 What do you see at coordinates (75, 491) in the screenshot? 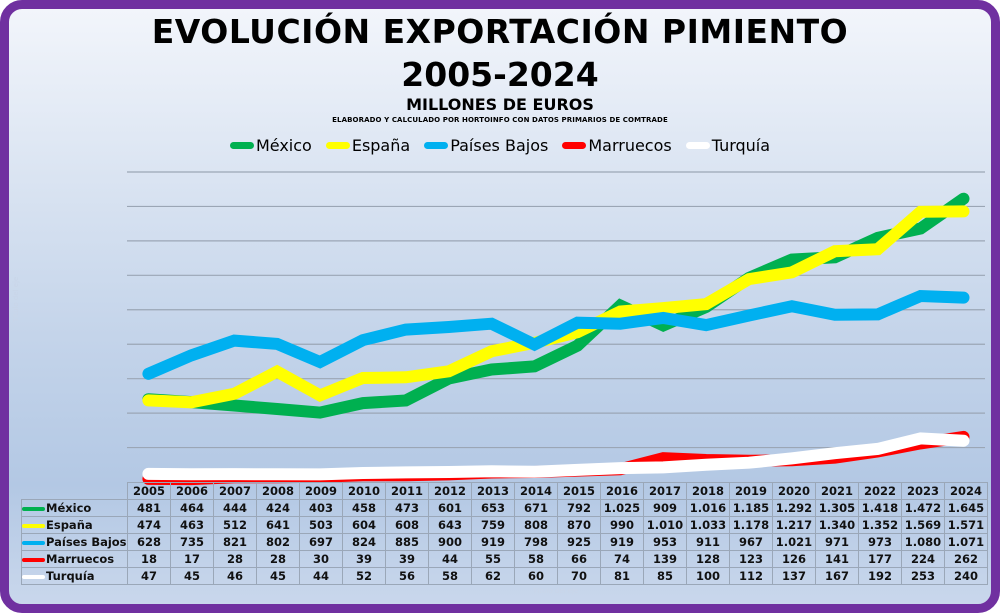
I see `table-corner` at bounding box center [75, 491].